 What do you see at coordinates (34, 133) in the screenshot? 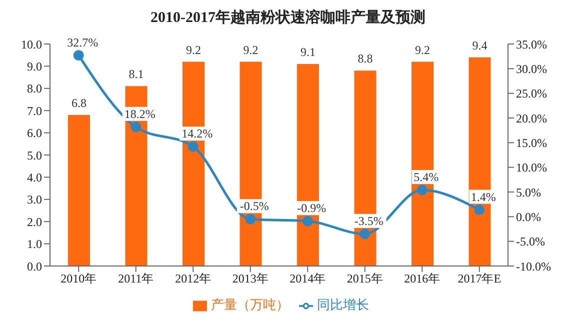
I see `y-tick-label: 6.0` at bounding box center [34, 133].